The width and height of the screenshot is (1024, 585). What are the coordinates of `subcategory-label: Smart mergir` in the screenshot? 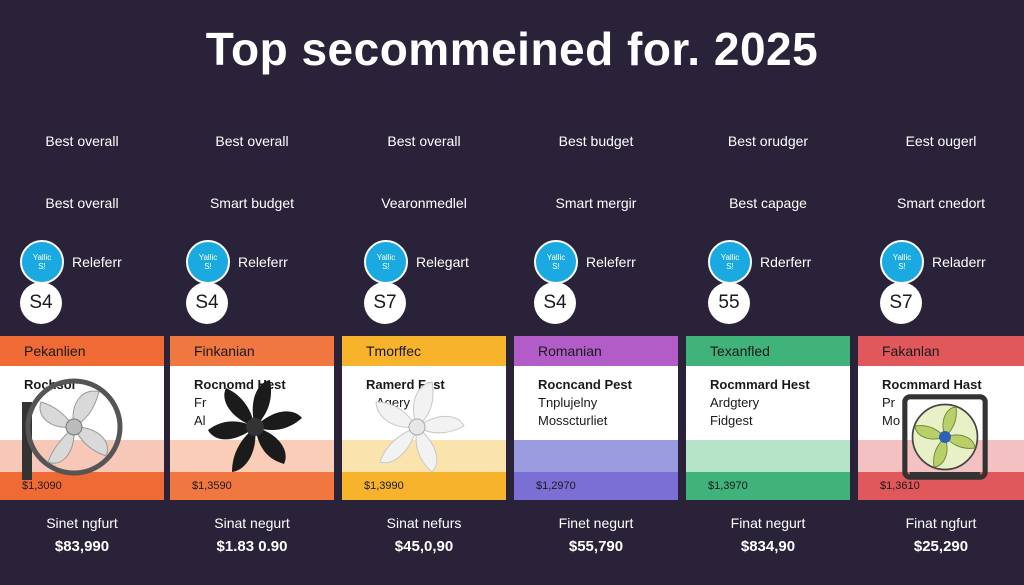 It's located at (596, 203).